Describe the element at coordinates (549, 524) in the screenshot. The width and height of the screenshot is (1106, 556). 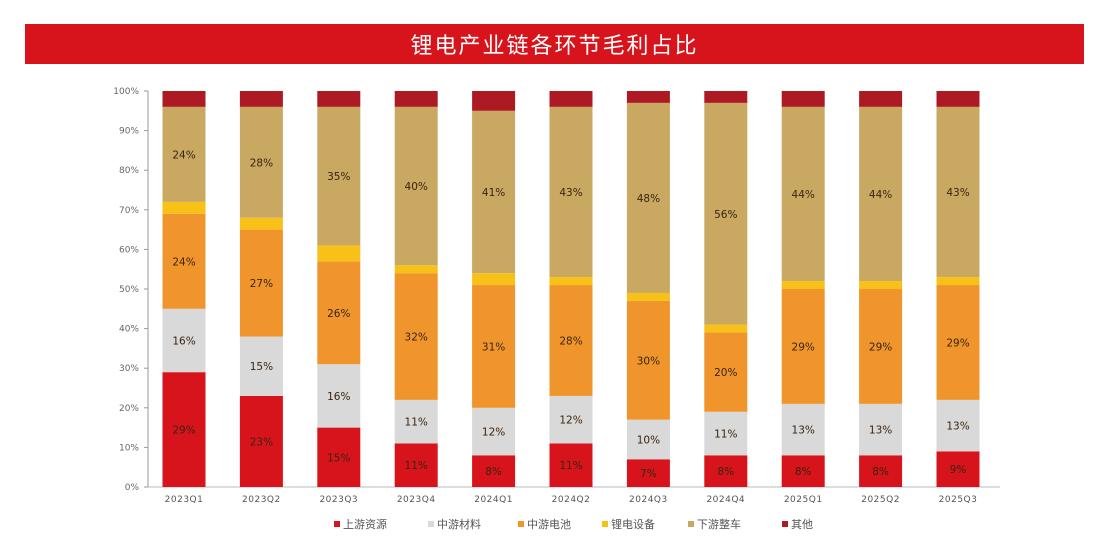
I see `legend-label: 中游电池` at that location.